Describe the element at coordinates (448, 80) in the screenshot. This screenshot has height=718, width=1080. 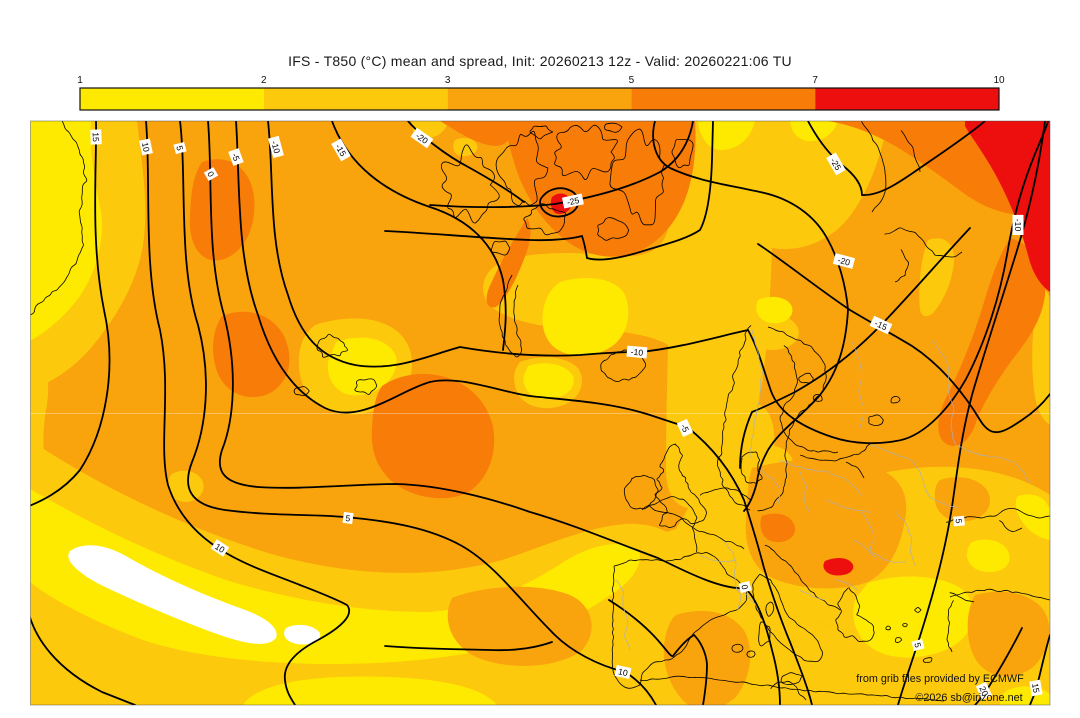
I see `svg-text: 3` at that location.